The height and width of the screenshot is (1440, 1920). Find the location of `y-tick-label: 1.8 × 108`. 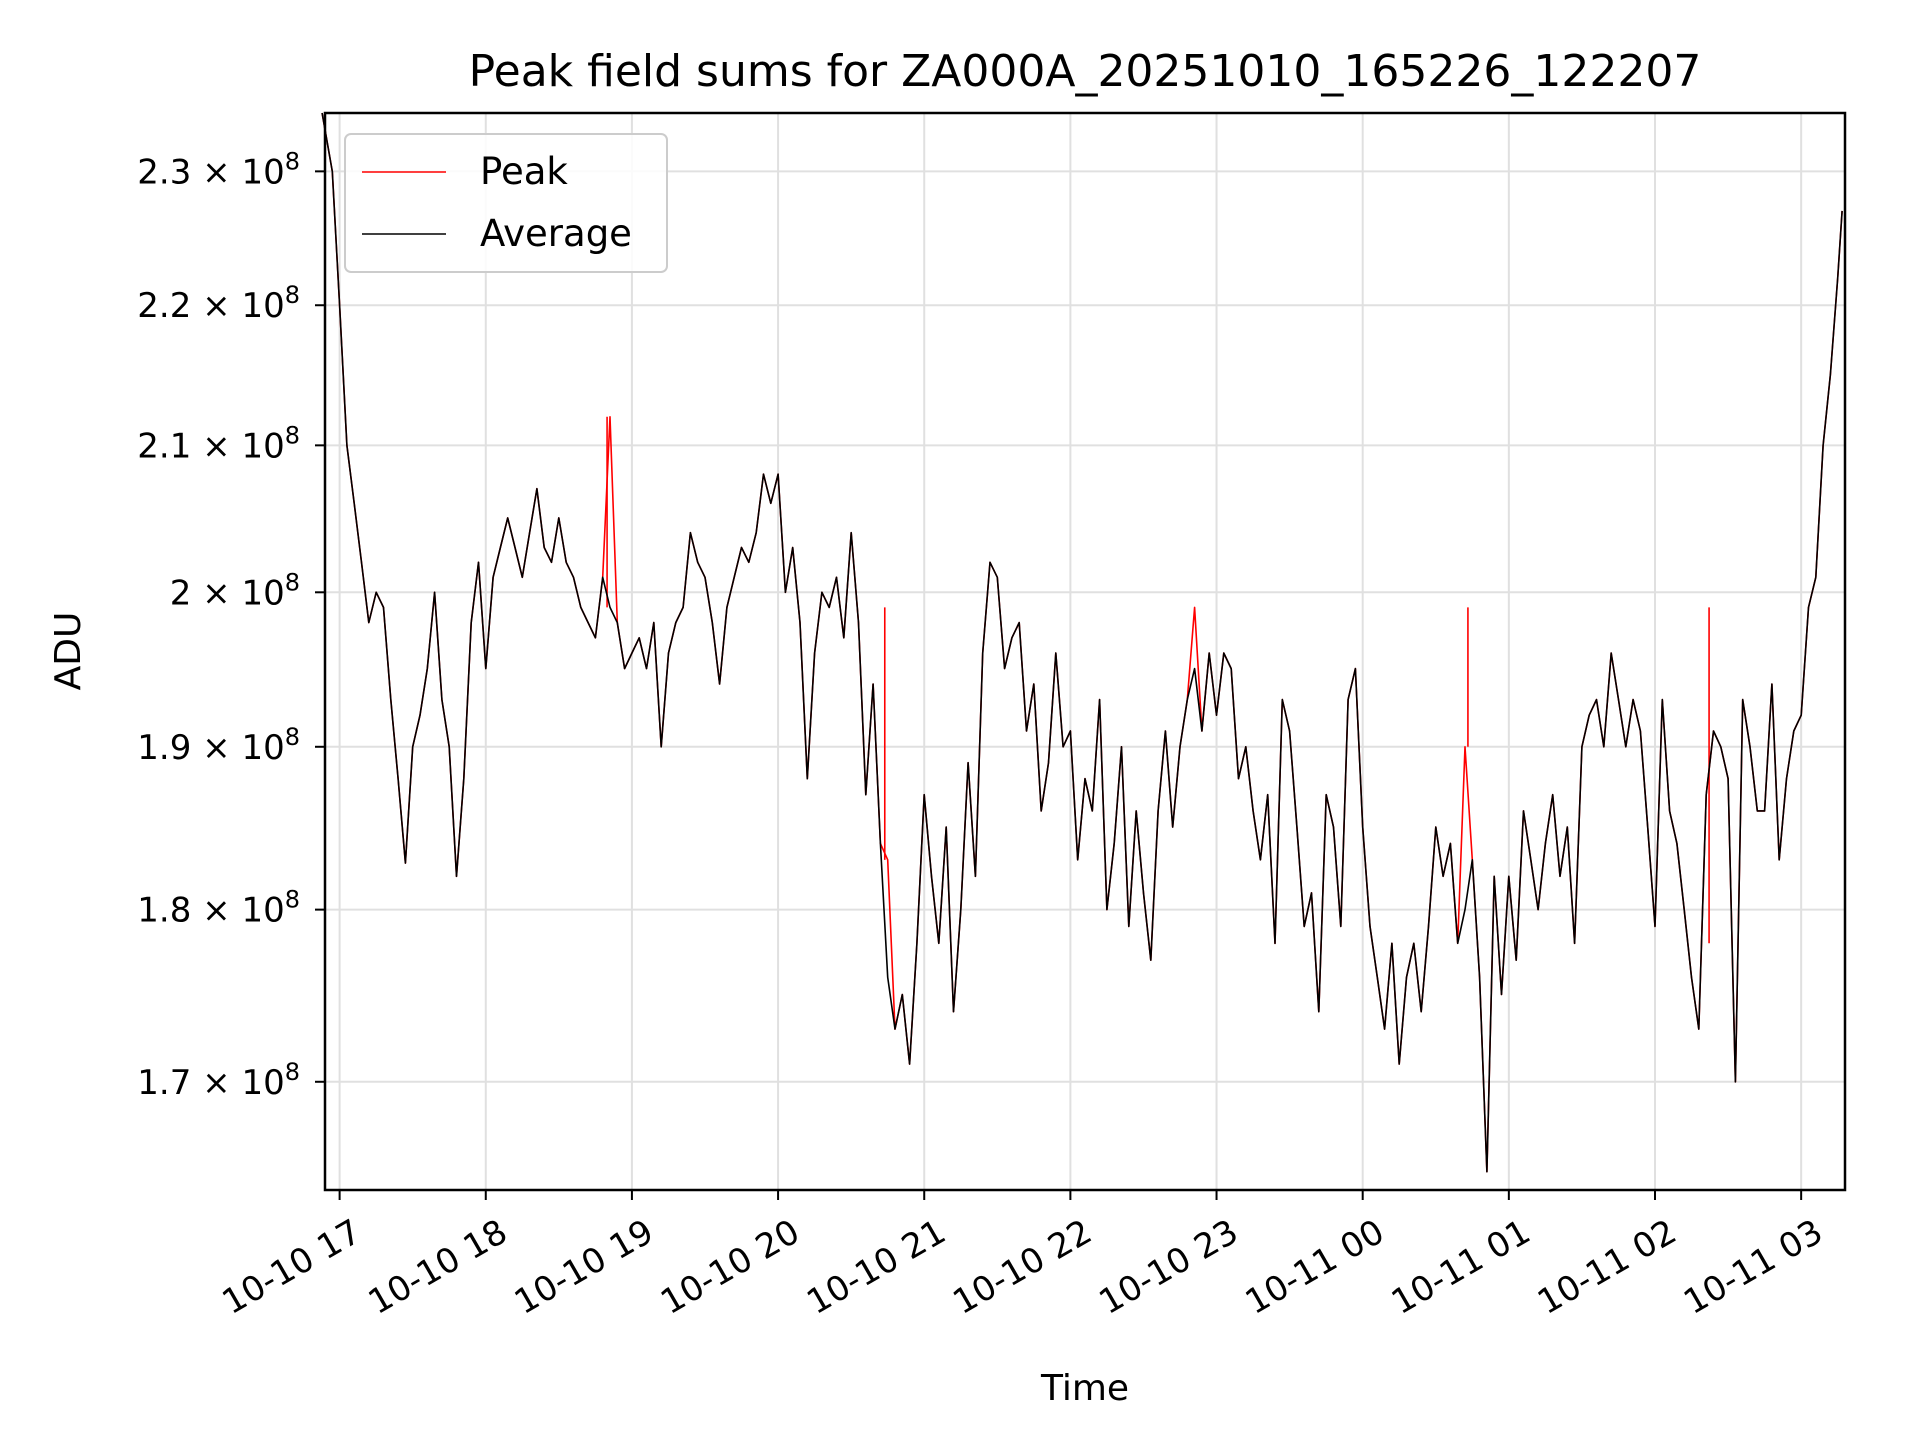

y-tick-label: 1.8 × 108 is located at coordinates (218, 908).